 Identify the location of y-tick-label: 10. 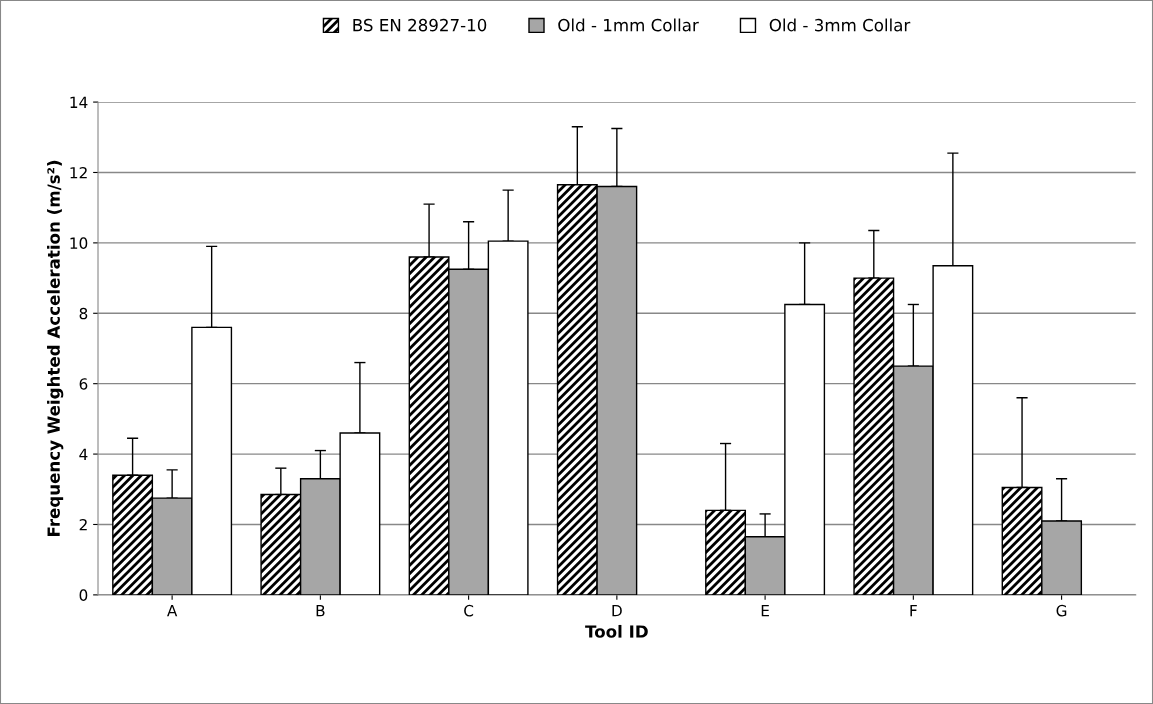
(79, 243).